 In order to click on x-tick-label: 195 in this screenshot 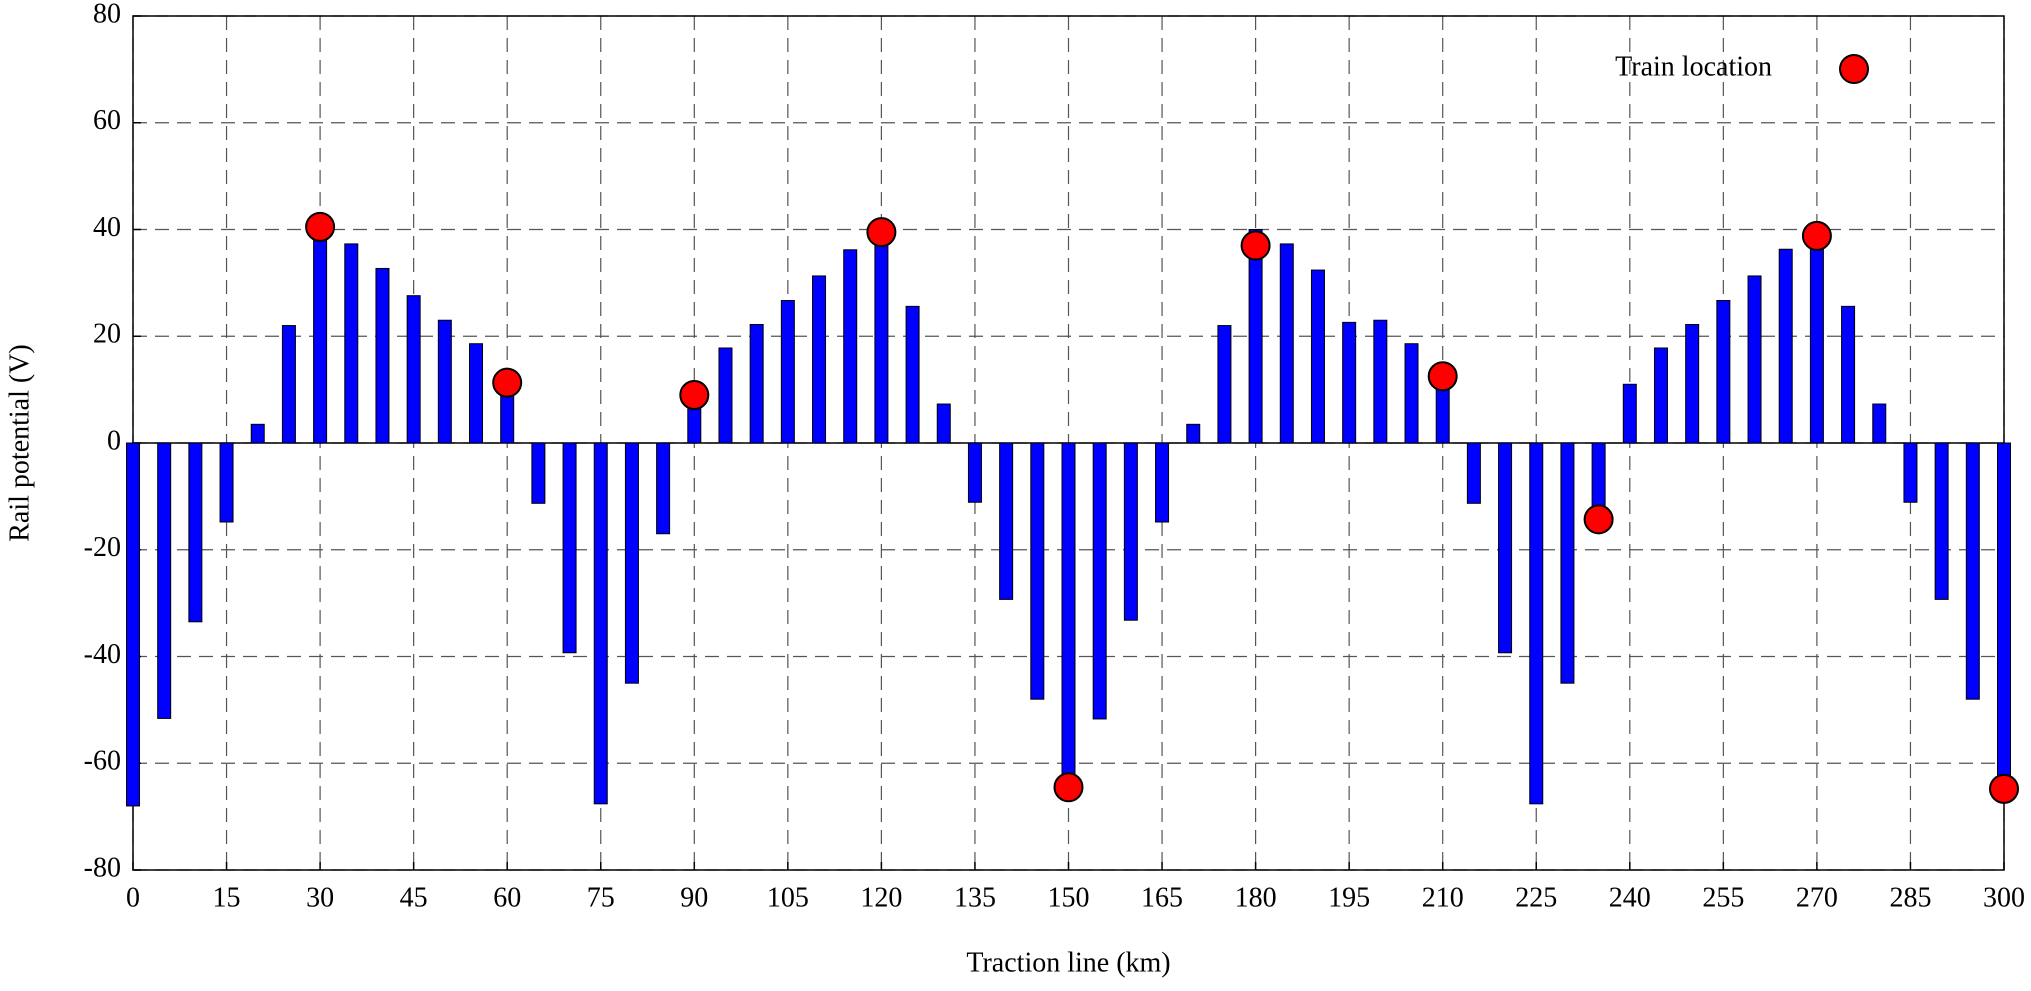, I will do `click(1349, 897)`.